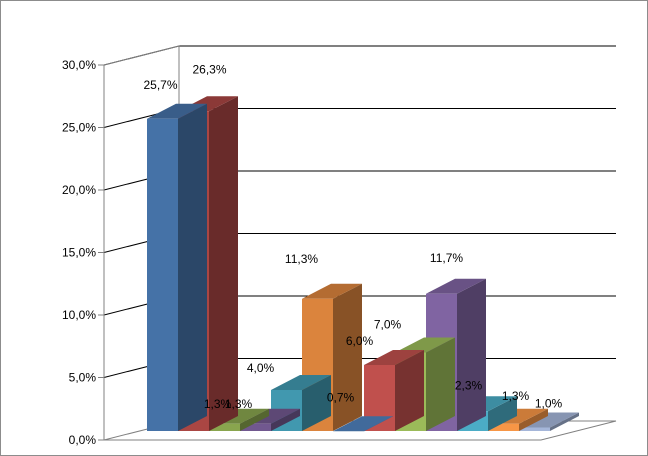  I want to click on data-label: 0,7%, so click(341, 397).